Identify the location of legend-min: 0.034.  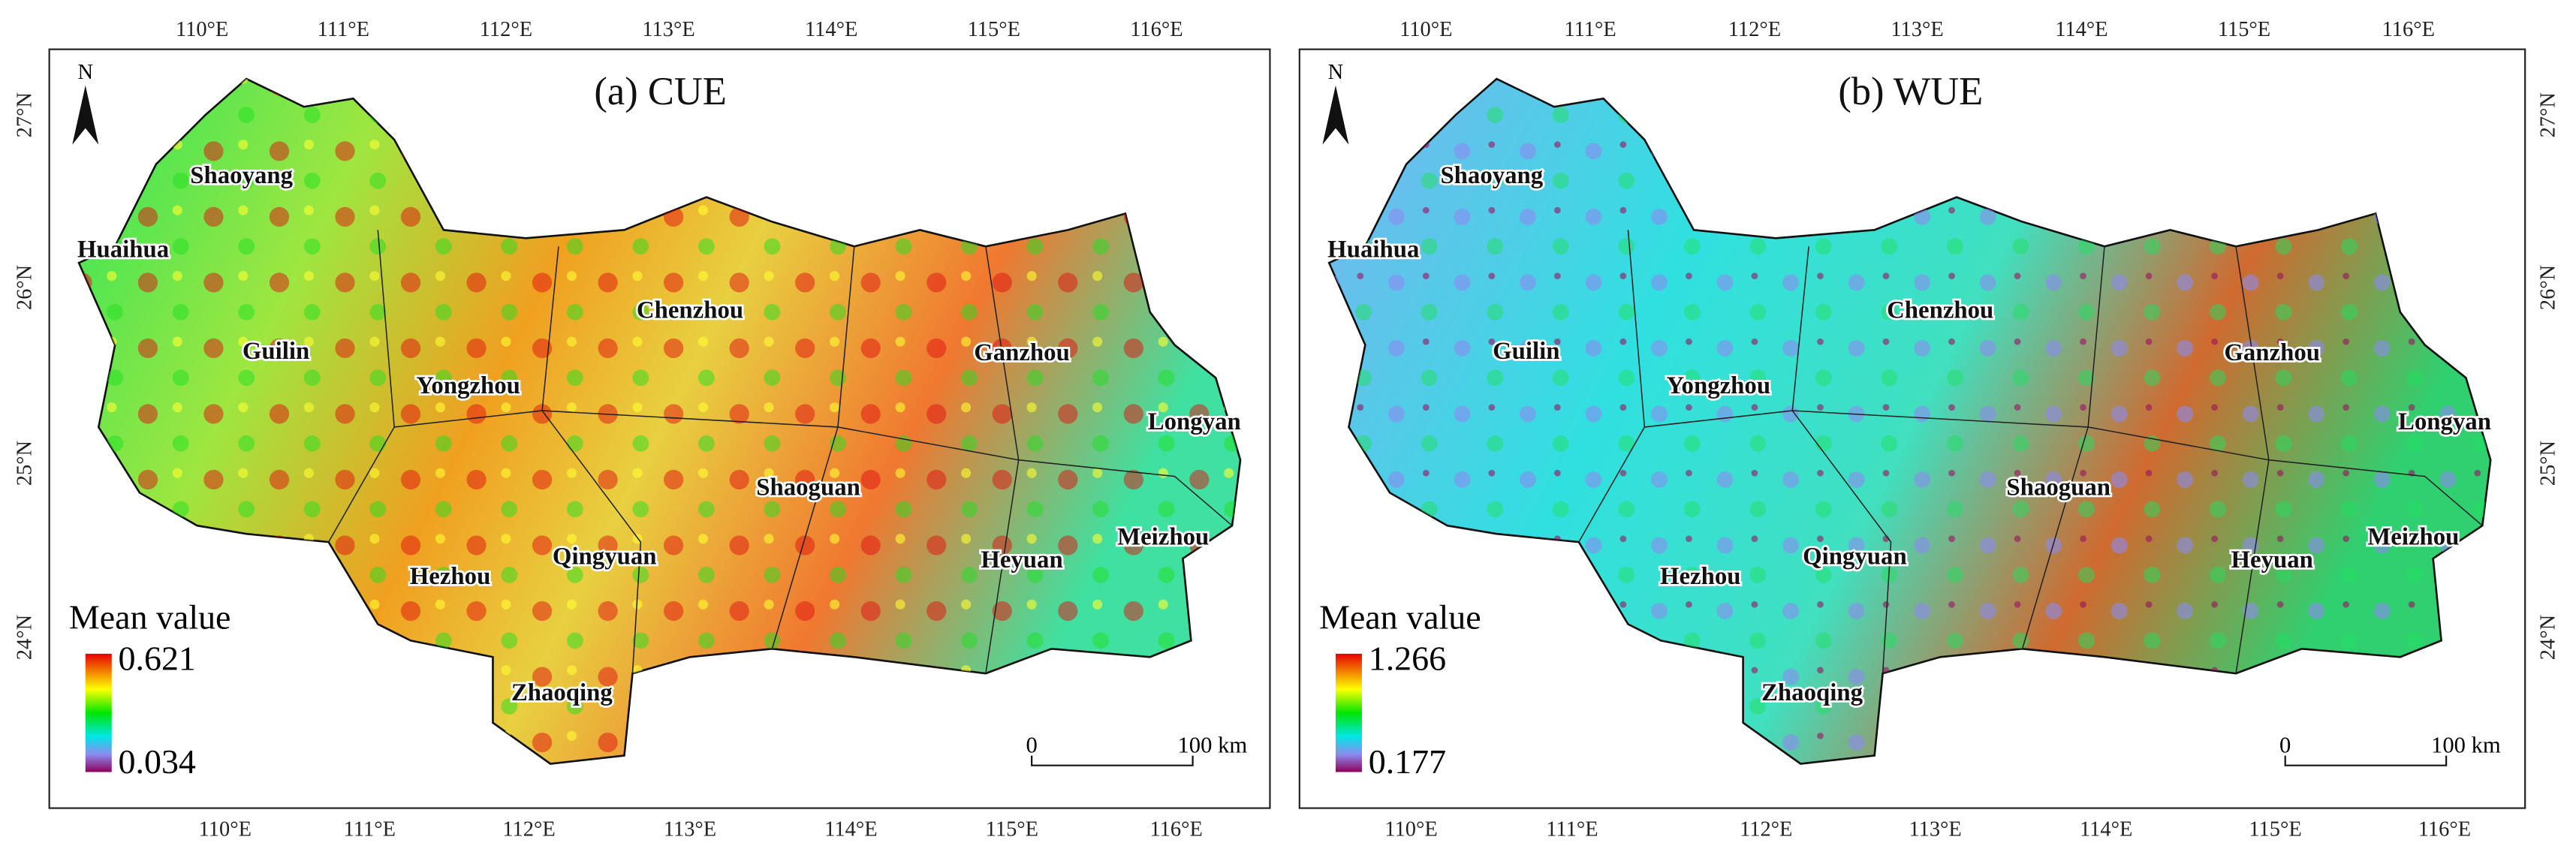
(157, 761).